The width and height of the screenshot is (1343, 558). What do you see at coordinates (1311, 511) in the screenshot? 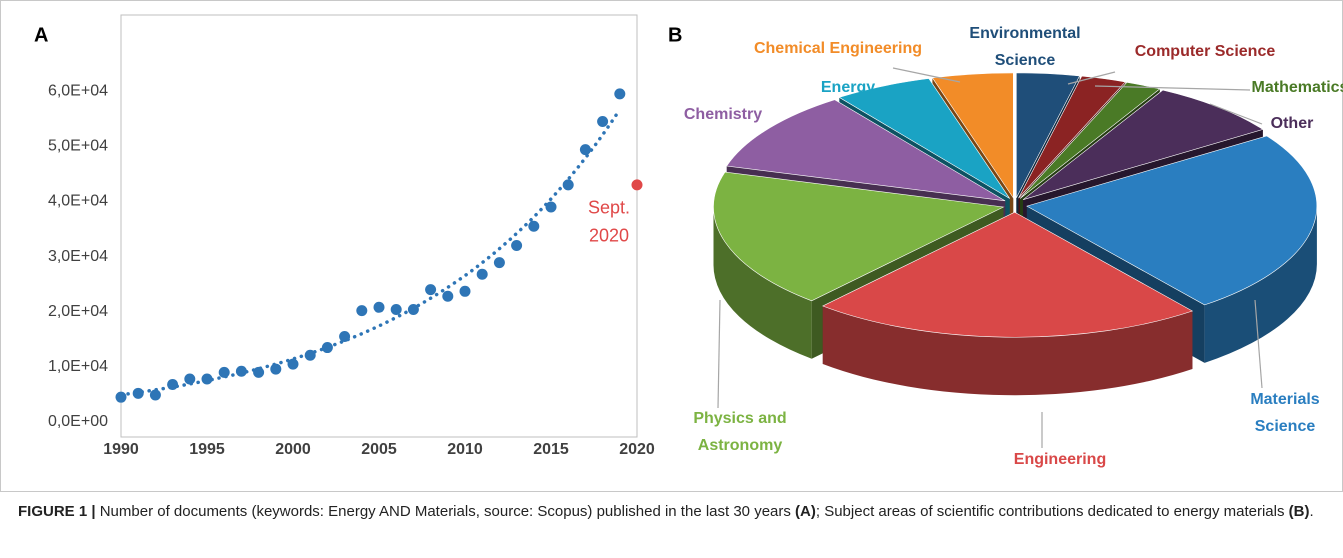
I see `caption-text: .` at bounding box center [1311, 511].